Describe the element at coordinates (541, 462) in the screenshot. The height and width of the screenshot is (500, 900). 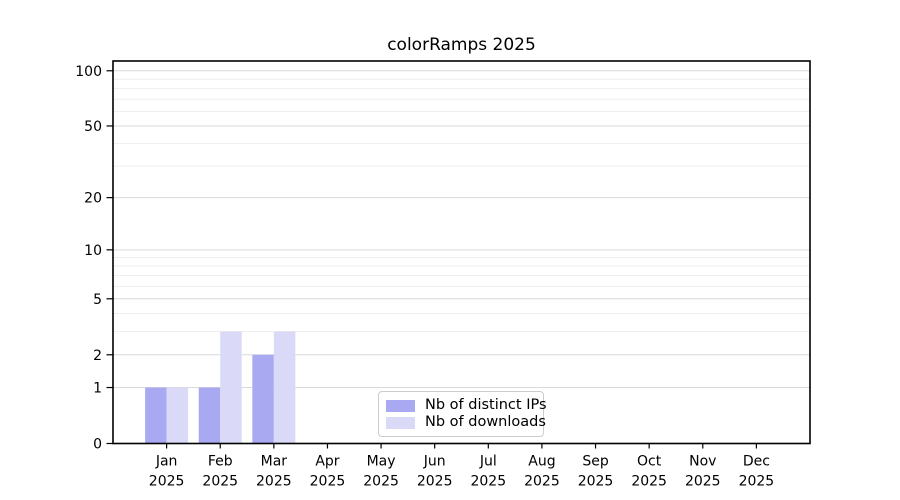
I see `x-tick-label-month: Aug` at that location.